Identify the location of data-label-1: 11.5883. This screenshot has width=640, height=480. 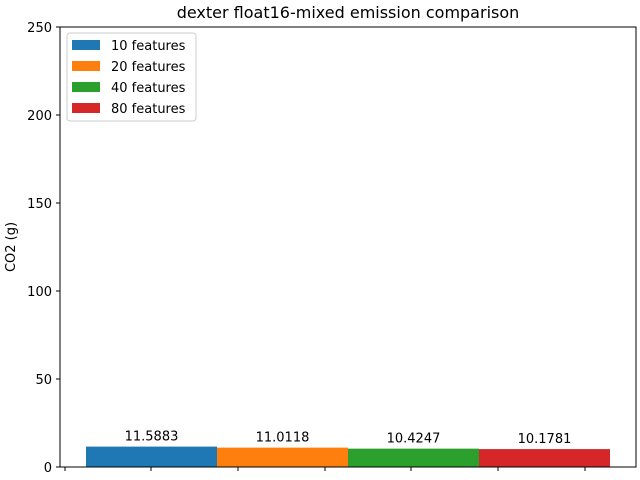
(152, 437).